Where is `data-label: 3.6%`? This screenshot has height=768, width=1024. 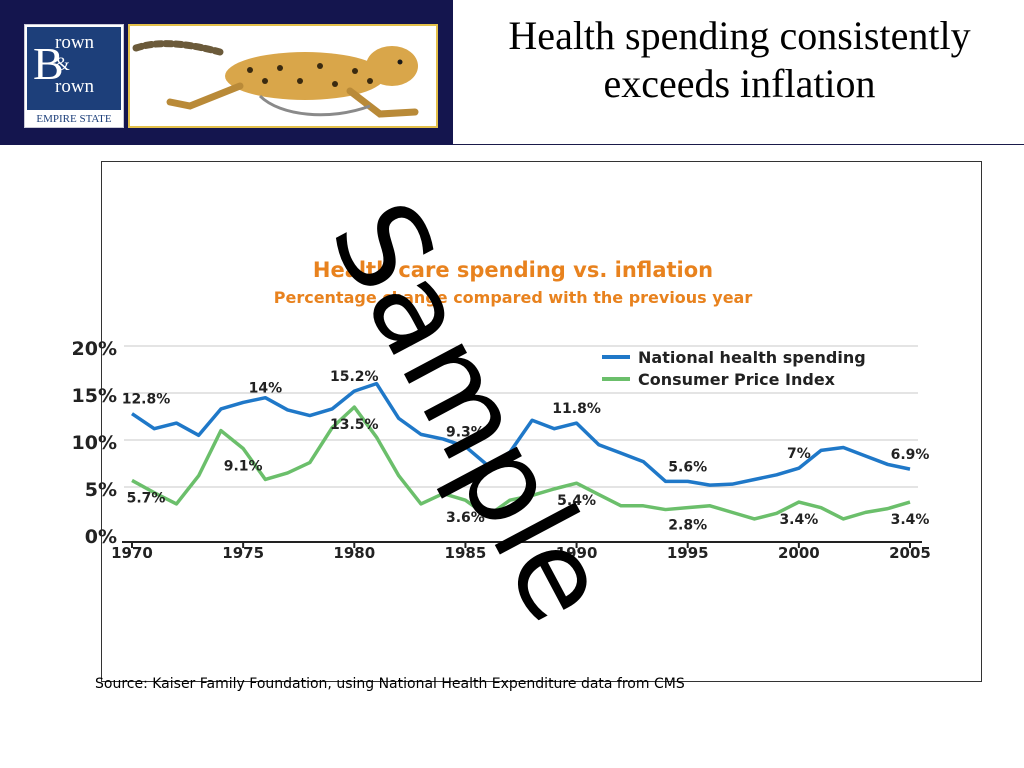 data-label: 3.6% is located at coordinates (465, 518).